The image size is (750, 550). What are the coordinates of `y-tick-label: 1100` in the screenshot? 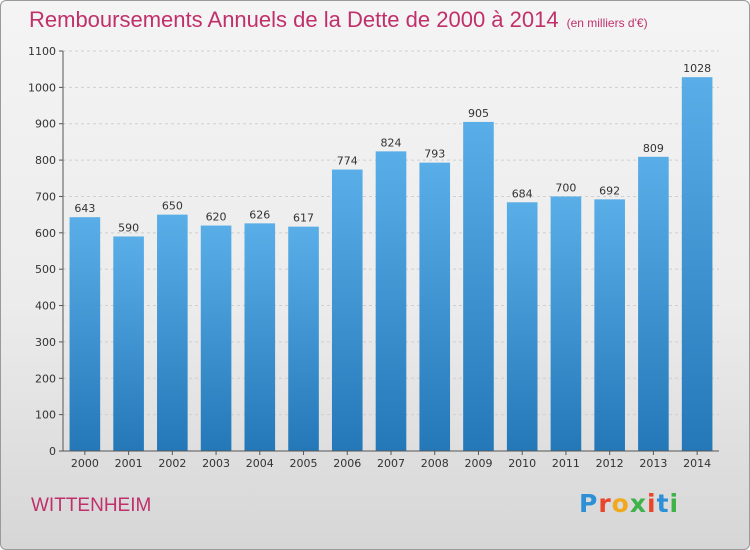 It's located at (42, 51).